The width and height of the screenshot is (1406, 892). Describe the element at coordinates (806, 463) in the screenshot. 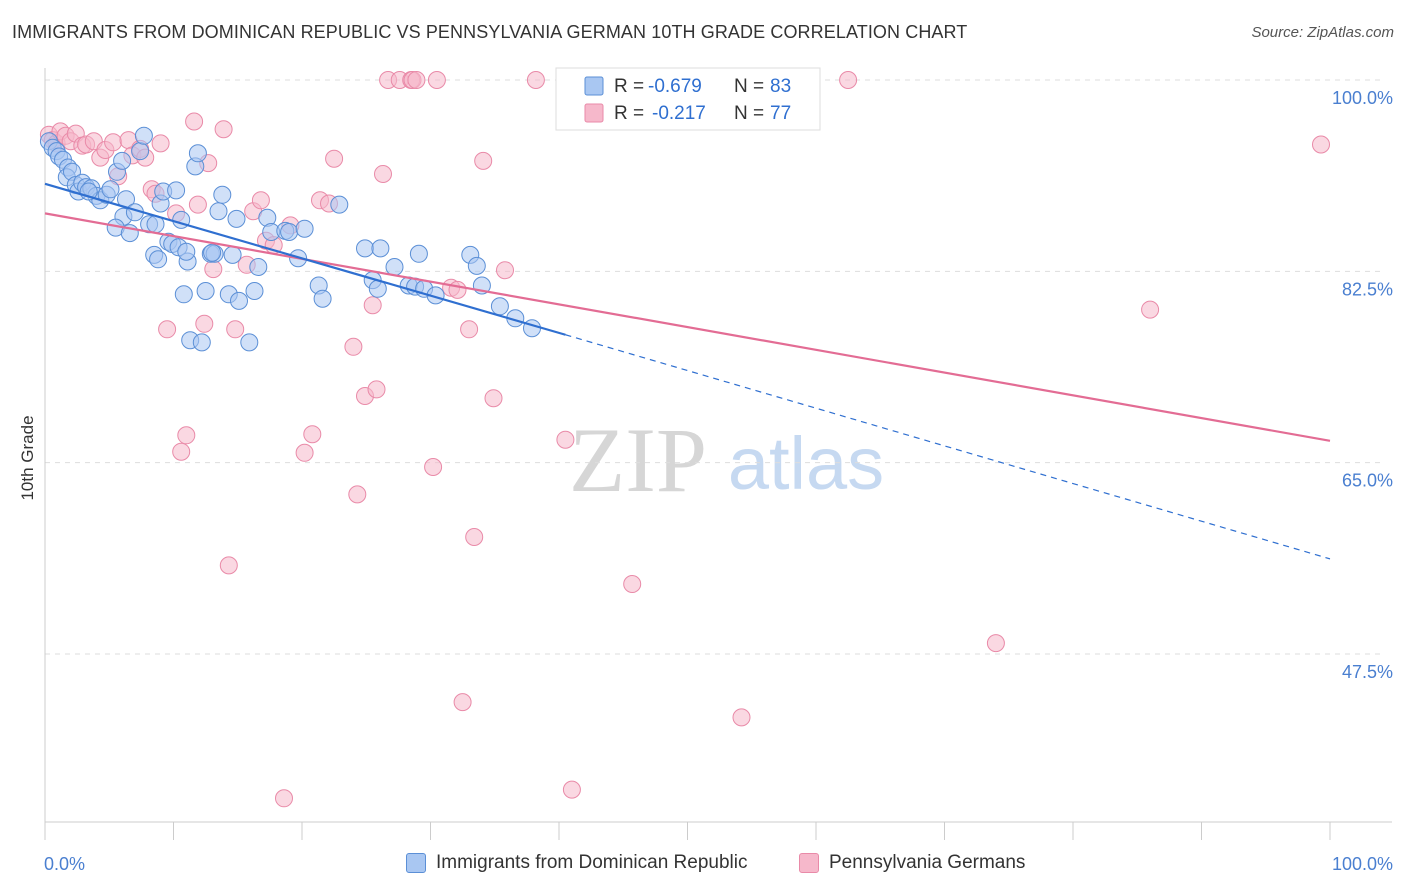

I see `watermark-atlas: atlas` at that location.